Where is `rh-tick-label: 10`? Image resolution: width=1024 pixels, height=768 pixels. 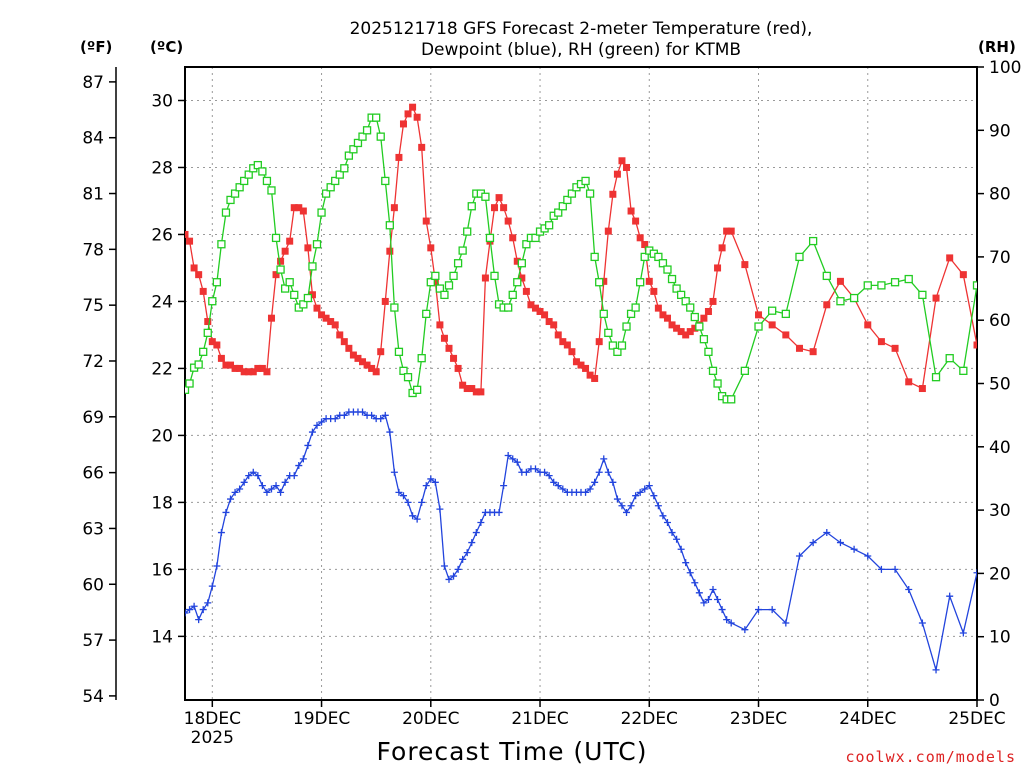
rh-tick-label: 10 is located at coordinates (1000, 638).